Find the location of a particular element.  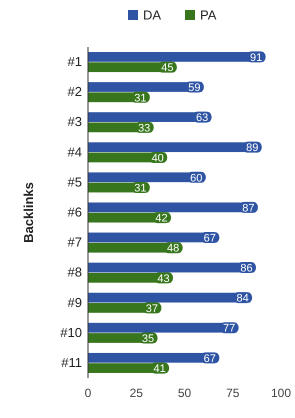

y-tick-label: #8 is located at coordinates (75, 272).